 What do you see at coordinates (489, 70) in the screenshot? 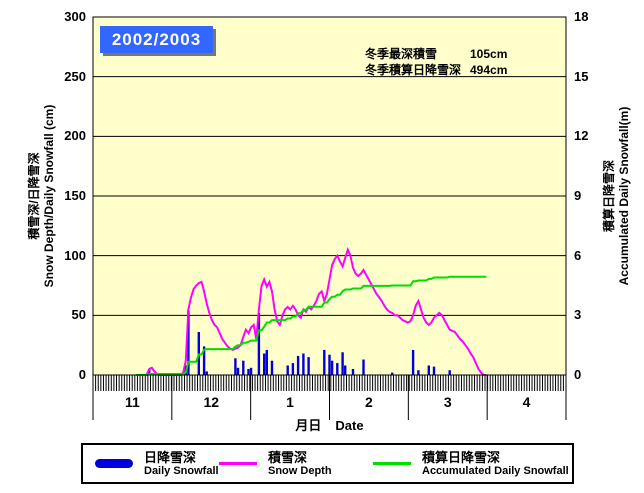
I see `total-snowfall-value: 494cm` at bounding box center [489, 70].